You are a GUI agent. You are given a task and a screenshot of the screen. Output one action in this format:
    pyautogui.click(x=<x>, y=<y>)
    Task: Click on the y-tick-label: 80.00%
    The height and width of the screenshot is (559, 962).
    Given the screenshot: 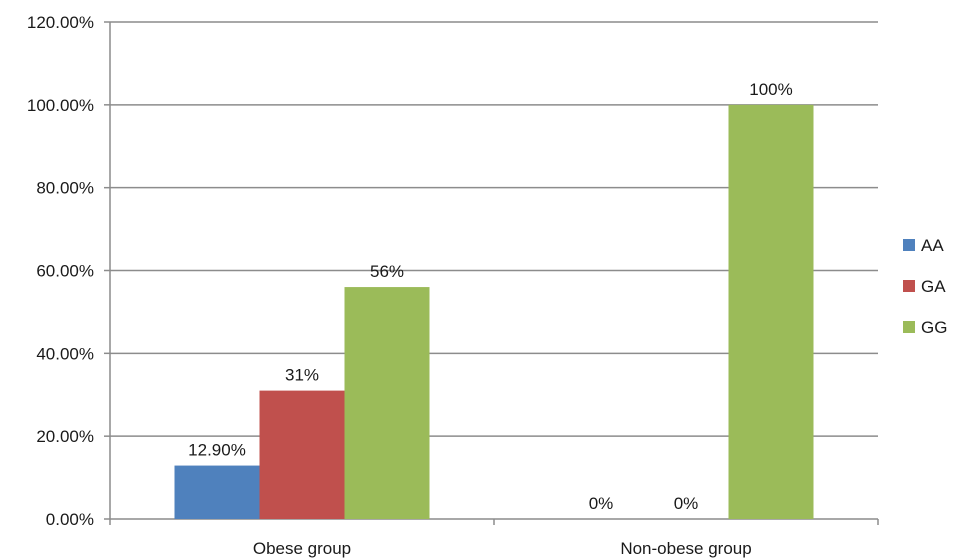 What is the action you would take?
    pyautogui.click(x=65, y=188)
    